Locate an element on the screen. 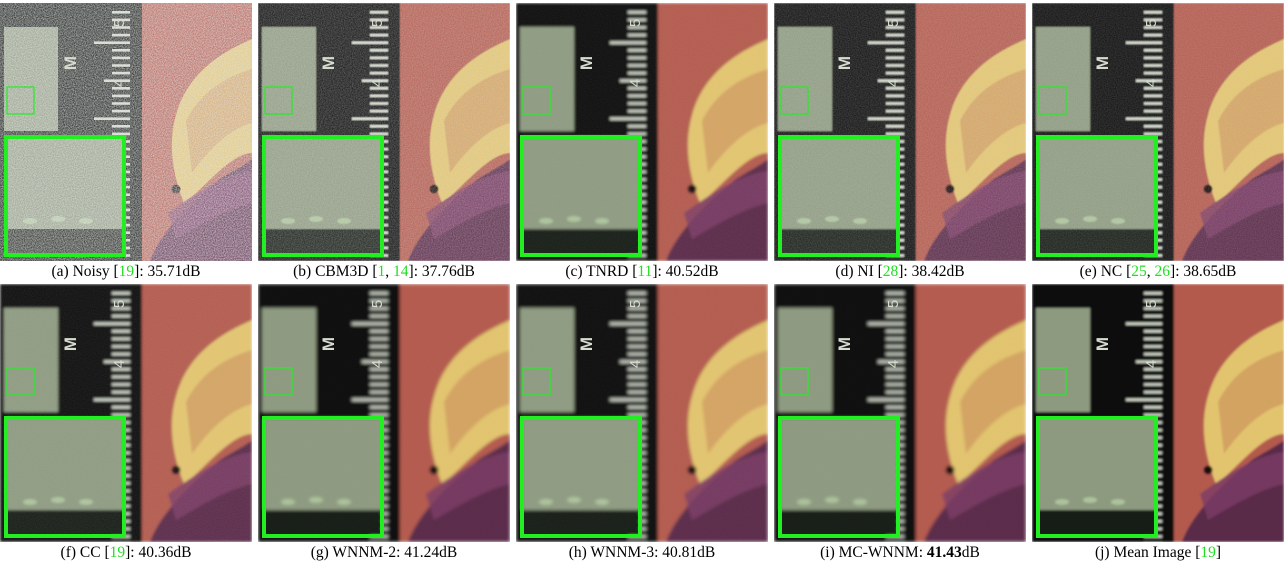 The width and height of the screenshot is (1284, 567). caption-label: (a) Noisy [ is located at coordinates (85, 271).